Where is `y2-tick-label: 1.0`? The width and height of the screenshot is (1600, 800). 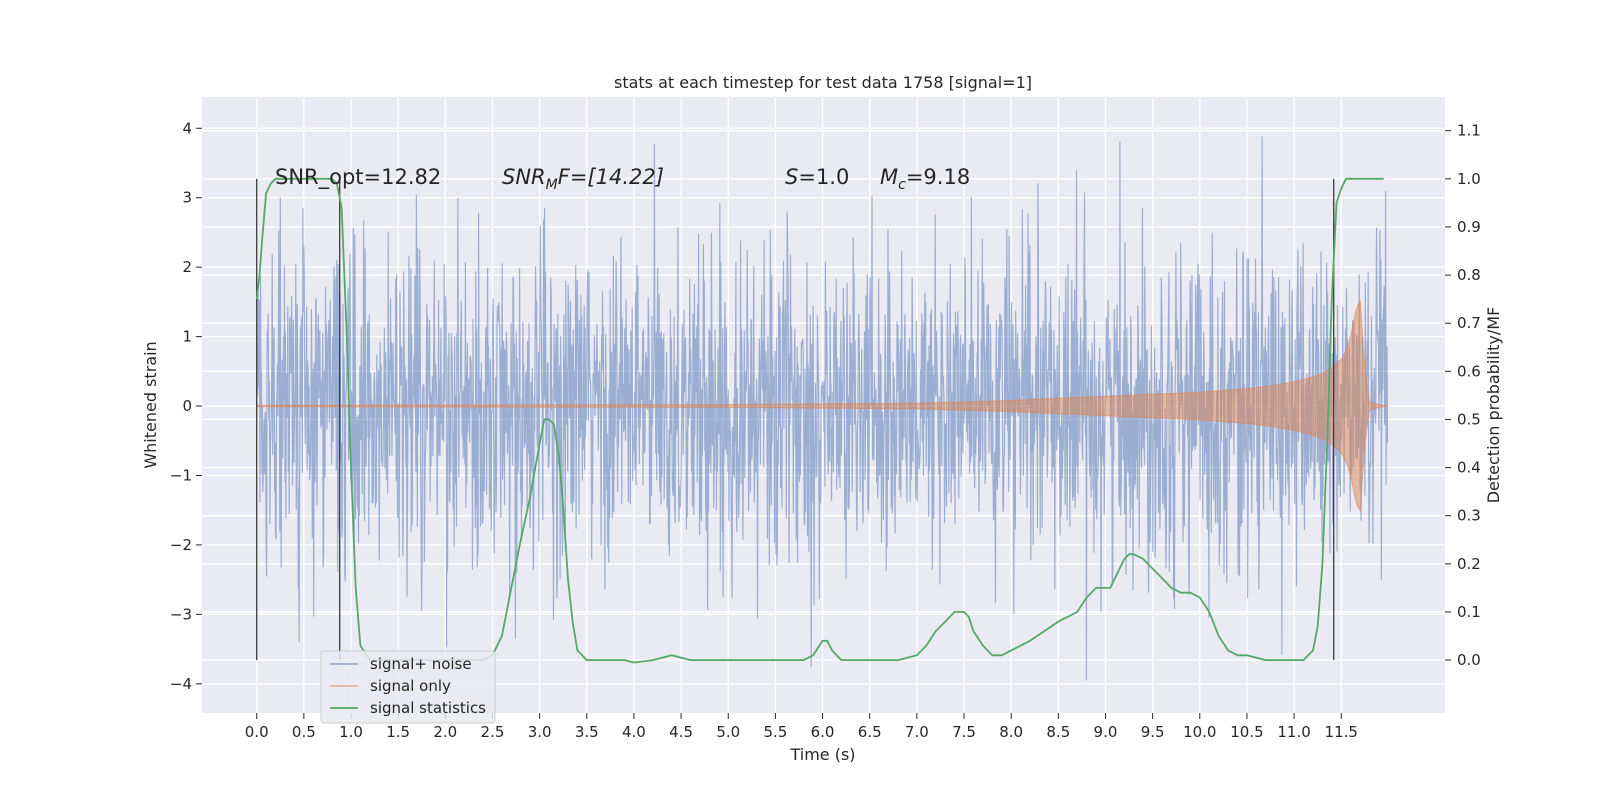
y2-tick-label: 1.0 is located at coordinates (1469, 179).